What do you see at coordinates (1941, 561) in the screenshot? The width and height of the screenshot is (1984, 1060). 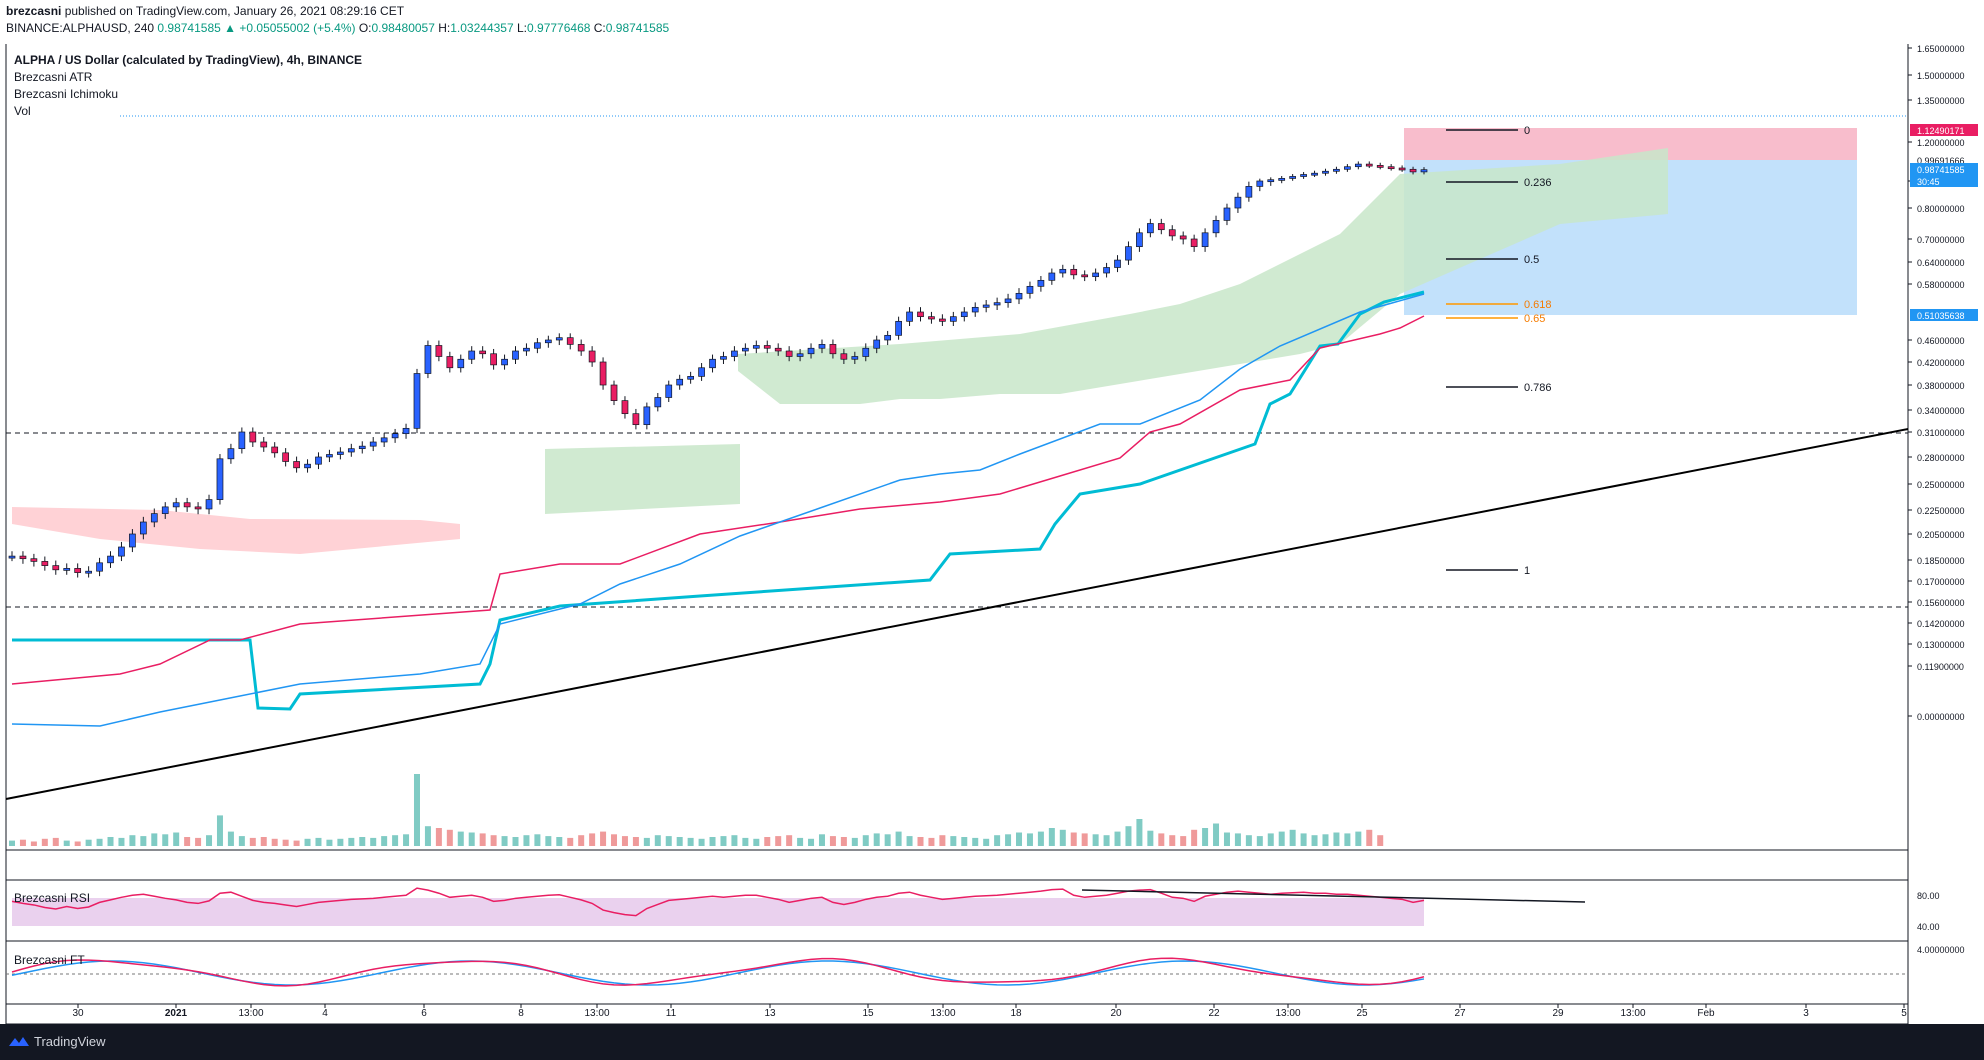 I see `y-tick-label: 0.18500000` at bounding box center [1941, 561].